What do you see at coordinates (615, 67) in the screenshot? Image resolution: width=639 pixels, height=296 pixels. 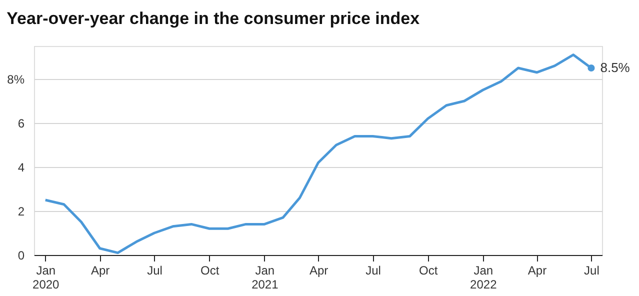 I see `annotation: 8.5%` at bounding box center [615, 67].